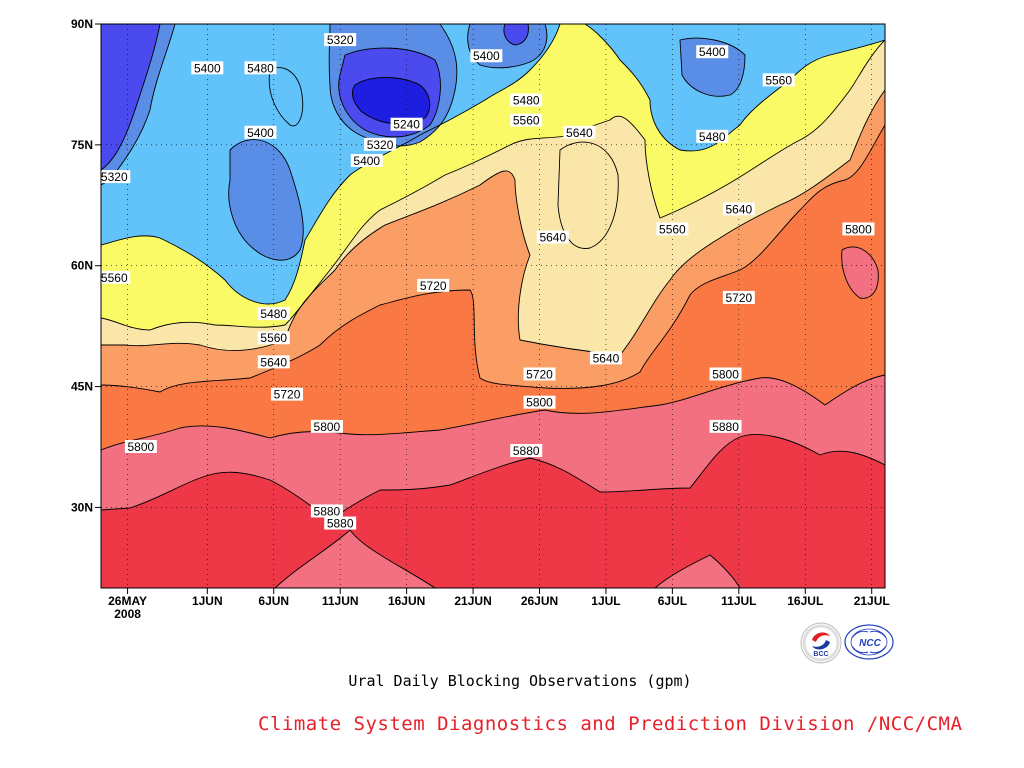 The image size is (1024, 768). I want to click on contour-label-text: 5240, so click(406, 125).